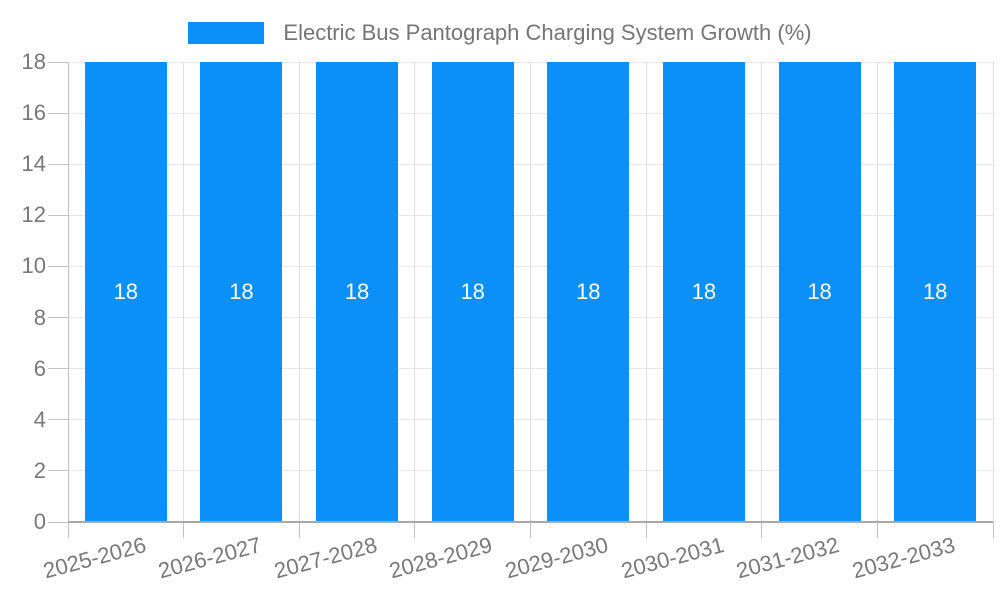 The height and width of the screenshot is (600, 1000). I want to click on x-tick-label: 2029-2030, so click(556, 558).